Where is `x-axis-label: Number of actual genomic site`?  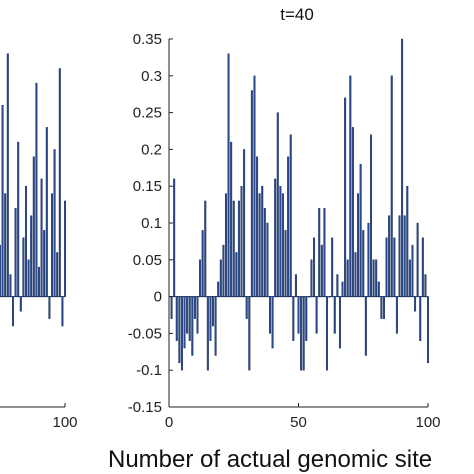
x-axis-label: Number of actual genomic site is located at coordinates (270, 459).